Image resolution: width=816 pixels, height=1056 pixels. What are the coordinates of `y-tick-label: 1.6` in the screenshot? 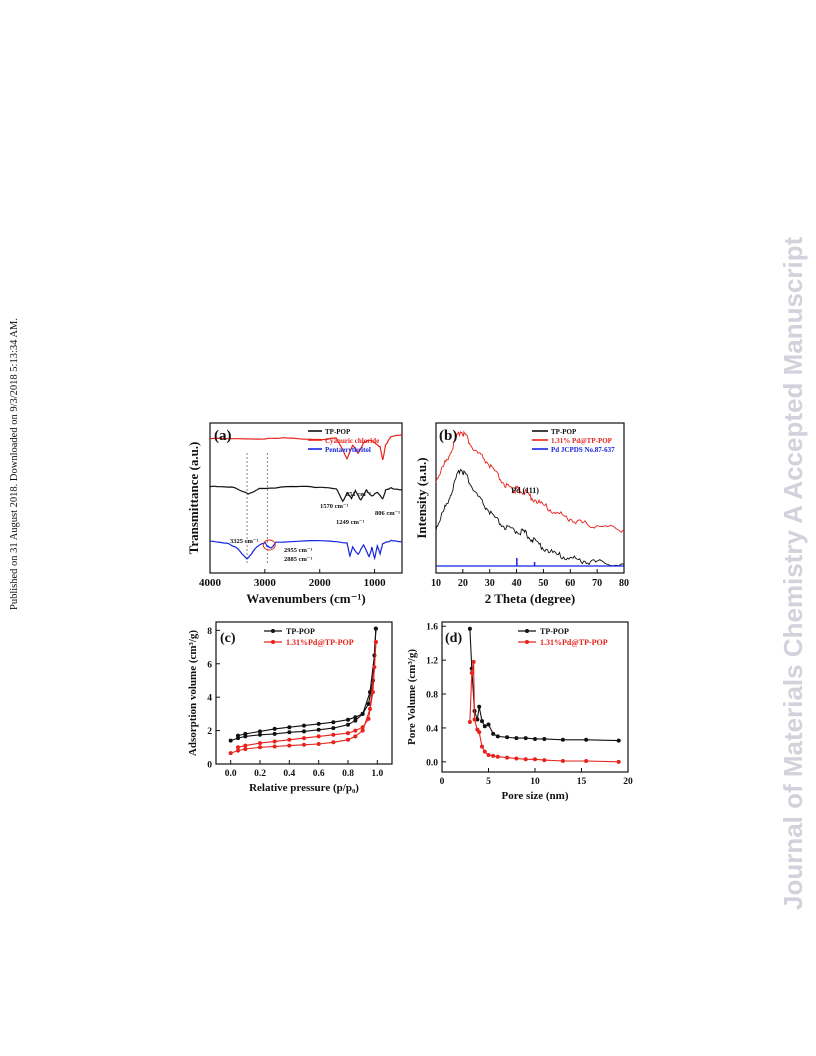 It's located at (432, 628).